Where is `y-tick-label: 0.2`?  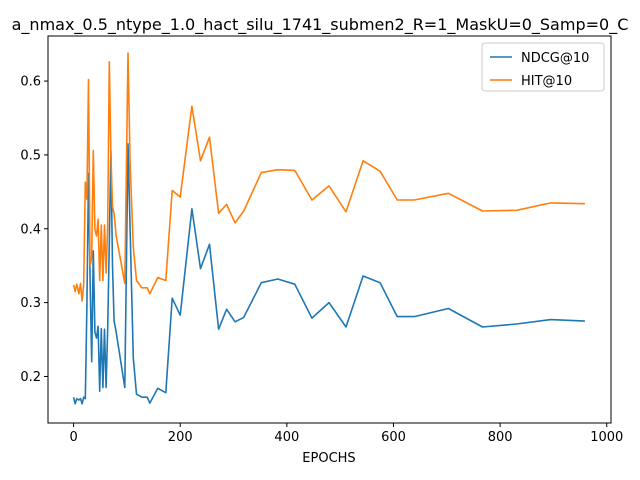 y-tick-label: 0.2 is located at coordinates (30, 377).